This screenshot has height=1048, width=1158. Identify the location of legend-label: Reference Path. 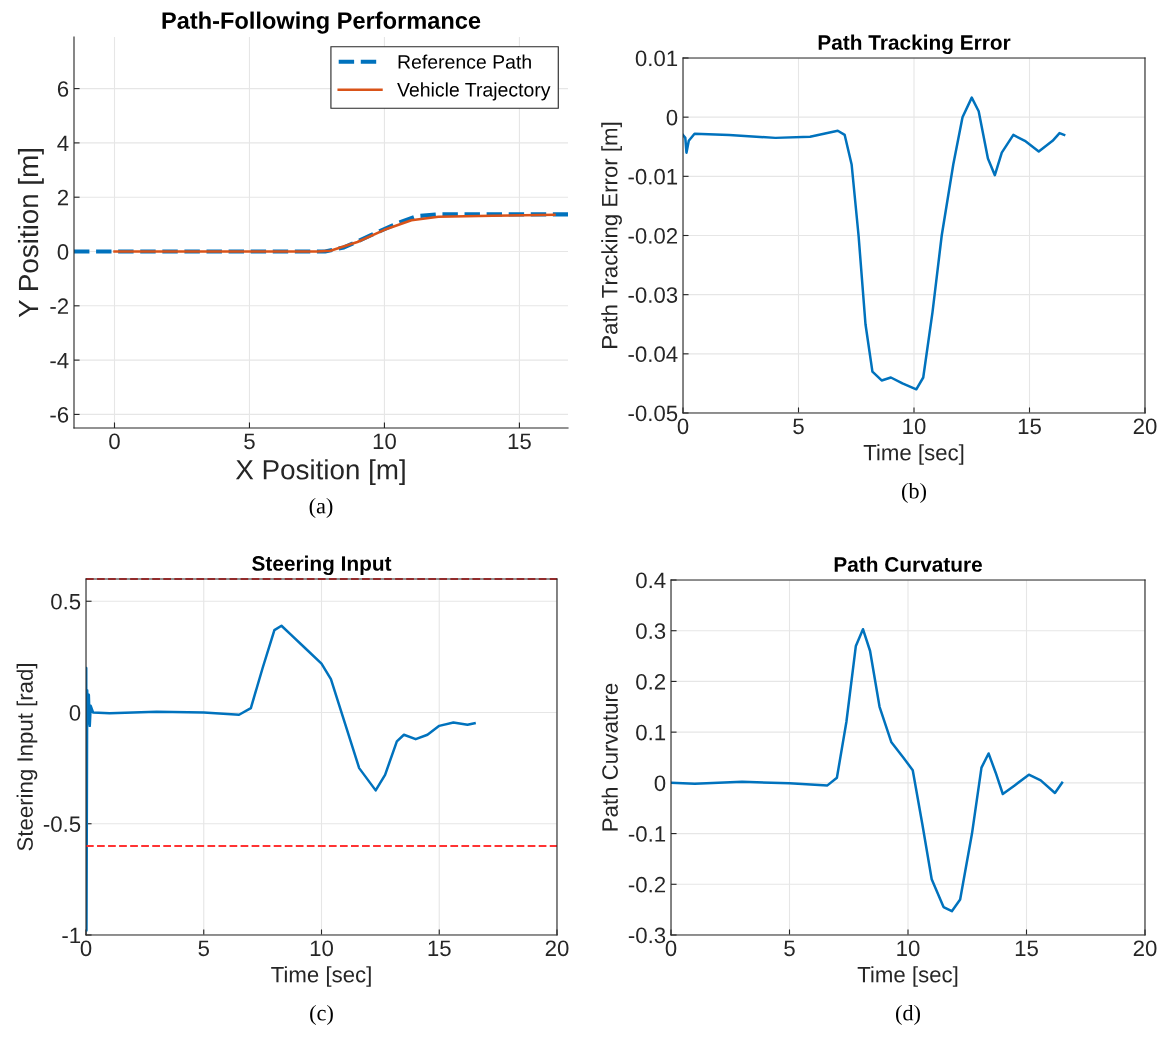
(464, 61).